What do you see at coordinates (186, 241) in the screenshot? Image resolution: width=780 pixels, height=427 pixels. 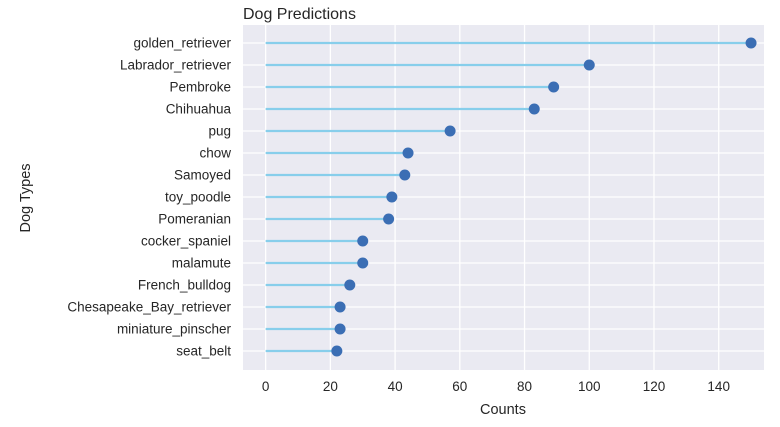 I see `y-tick-label: cocker_spaniel` at bounding box center [186, 241].